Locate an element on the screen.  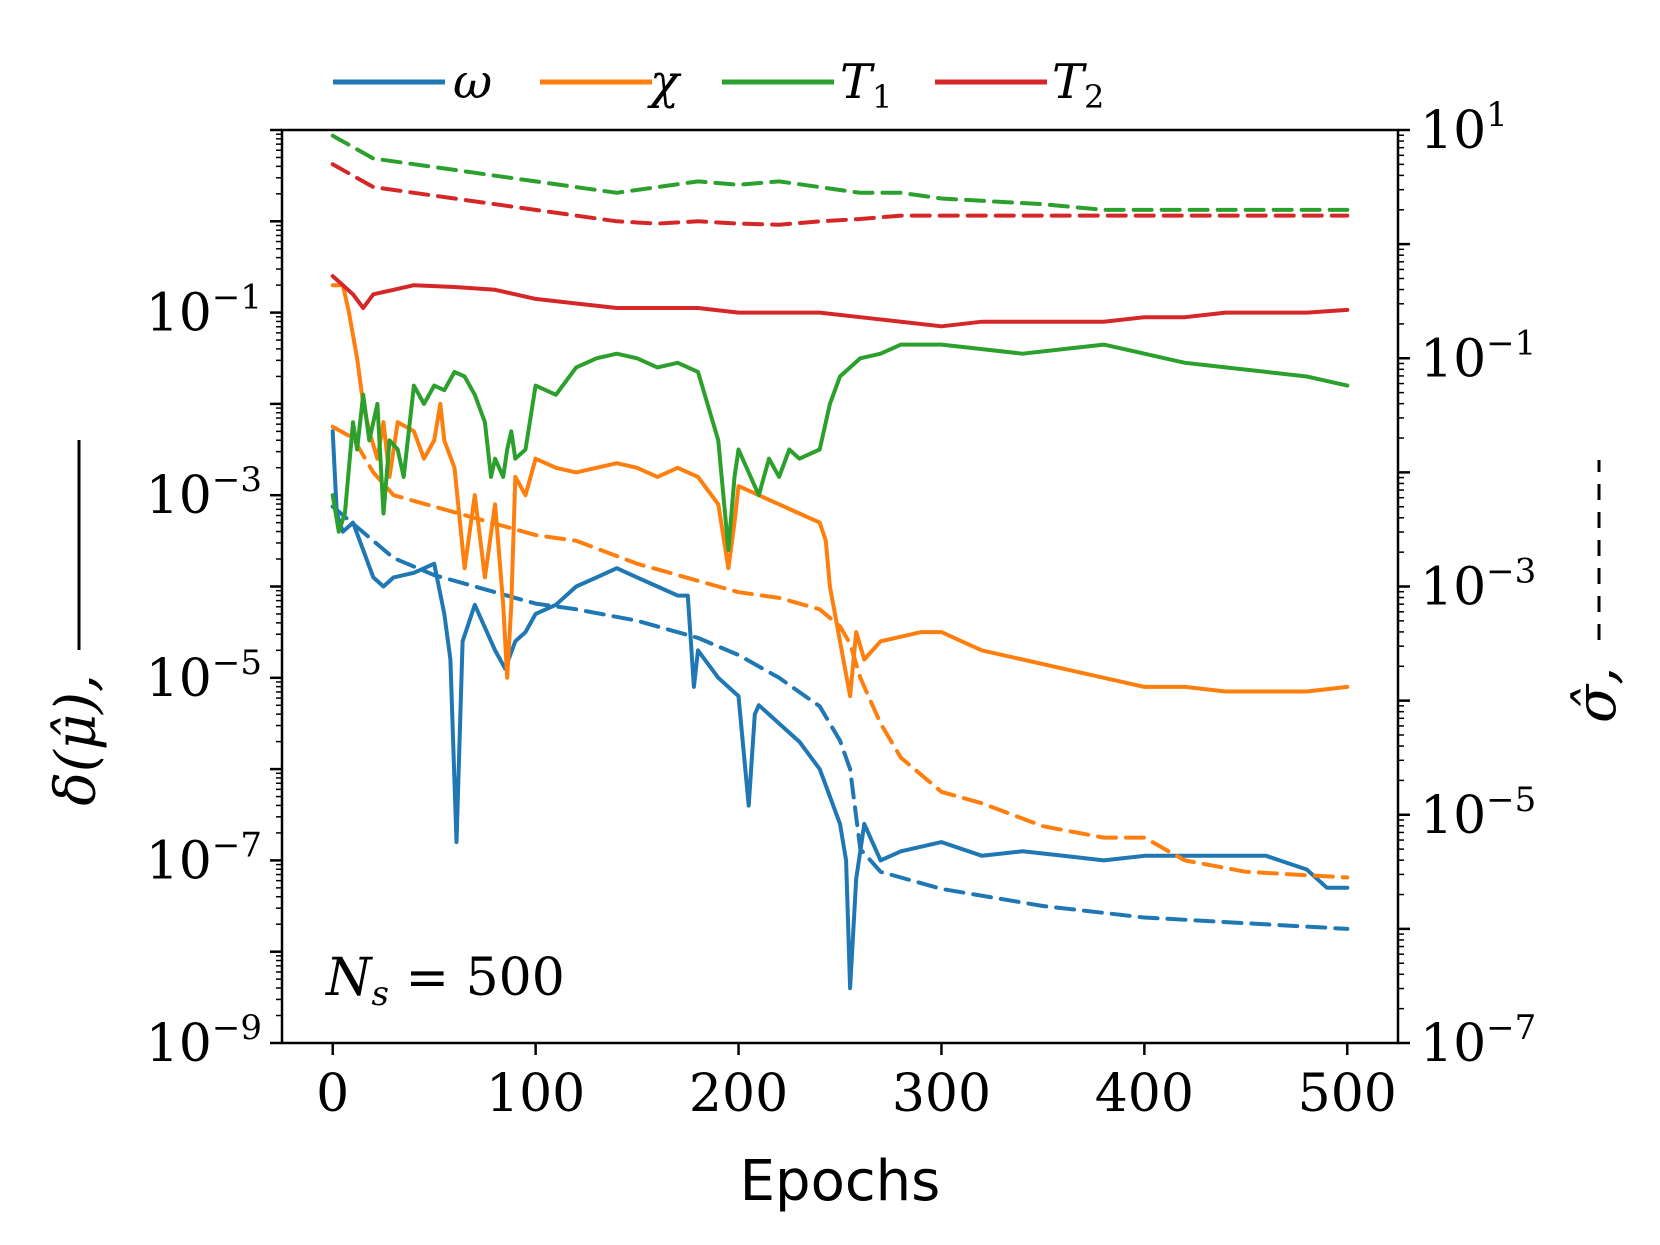
legend-label-T1: T1 is located at coordinates (866, 85).